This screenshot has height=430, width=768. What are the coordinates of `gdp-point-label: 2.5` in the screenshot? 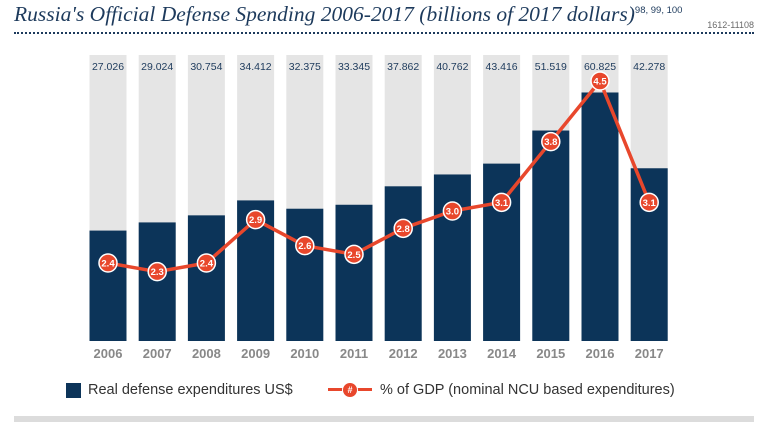 It's located at (354, 255).